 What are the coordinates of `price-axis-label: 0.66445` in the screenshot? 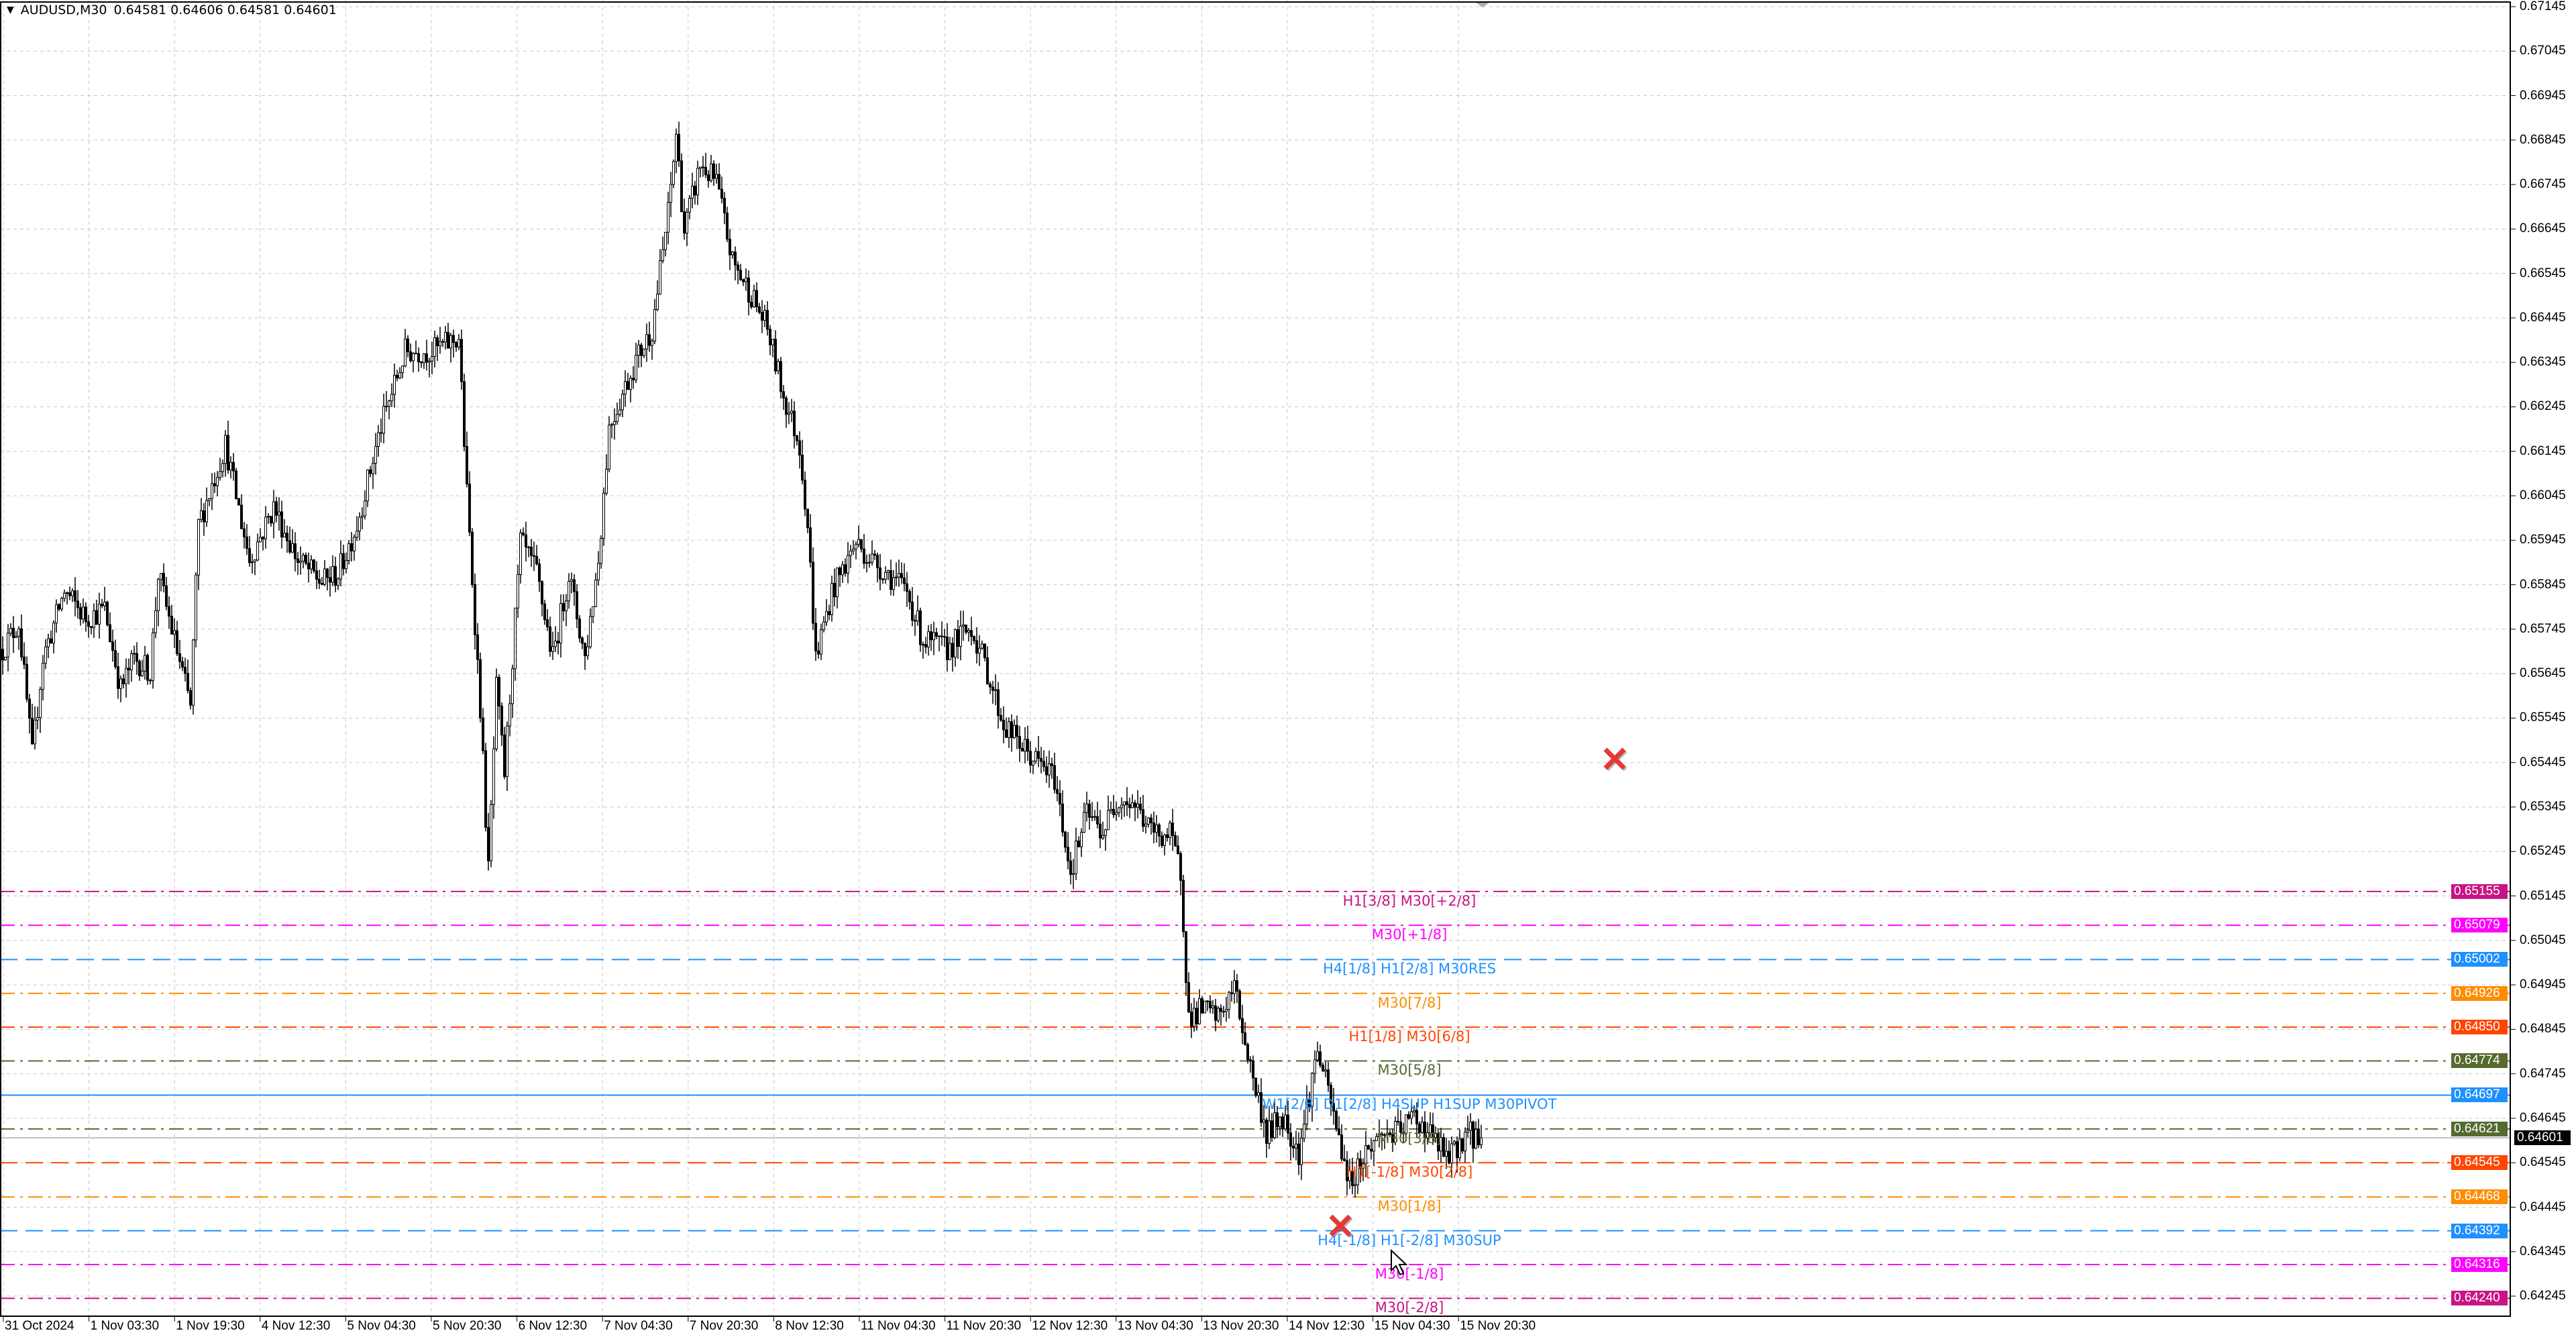 It's located at (2543, 317).